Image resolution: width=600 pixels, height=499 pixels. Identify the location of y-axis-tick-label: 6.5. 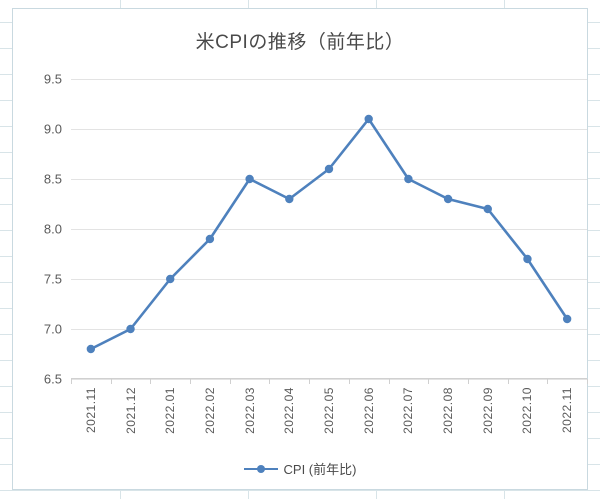
(52, 379).